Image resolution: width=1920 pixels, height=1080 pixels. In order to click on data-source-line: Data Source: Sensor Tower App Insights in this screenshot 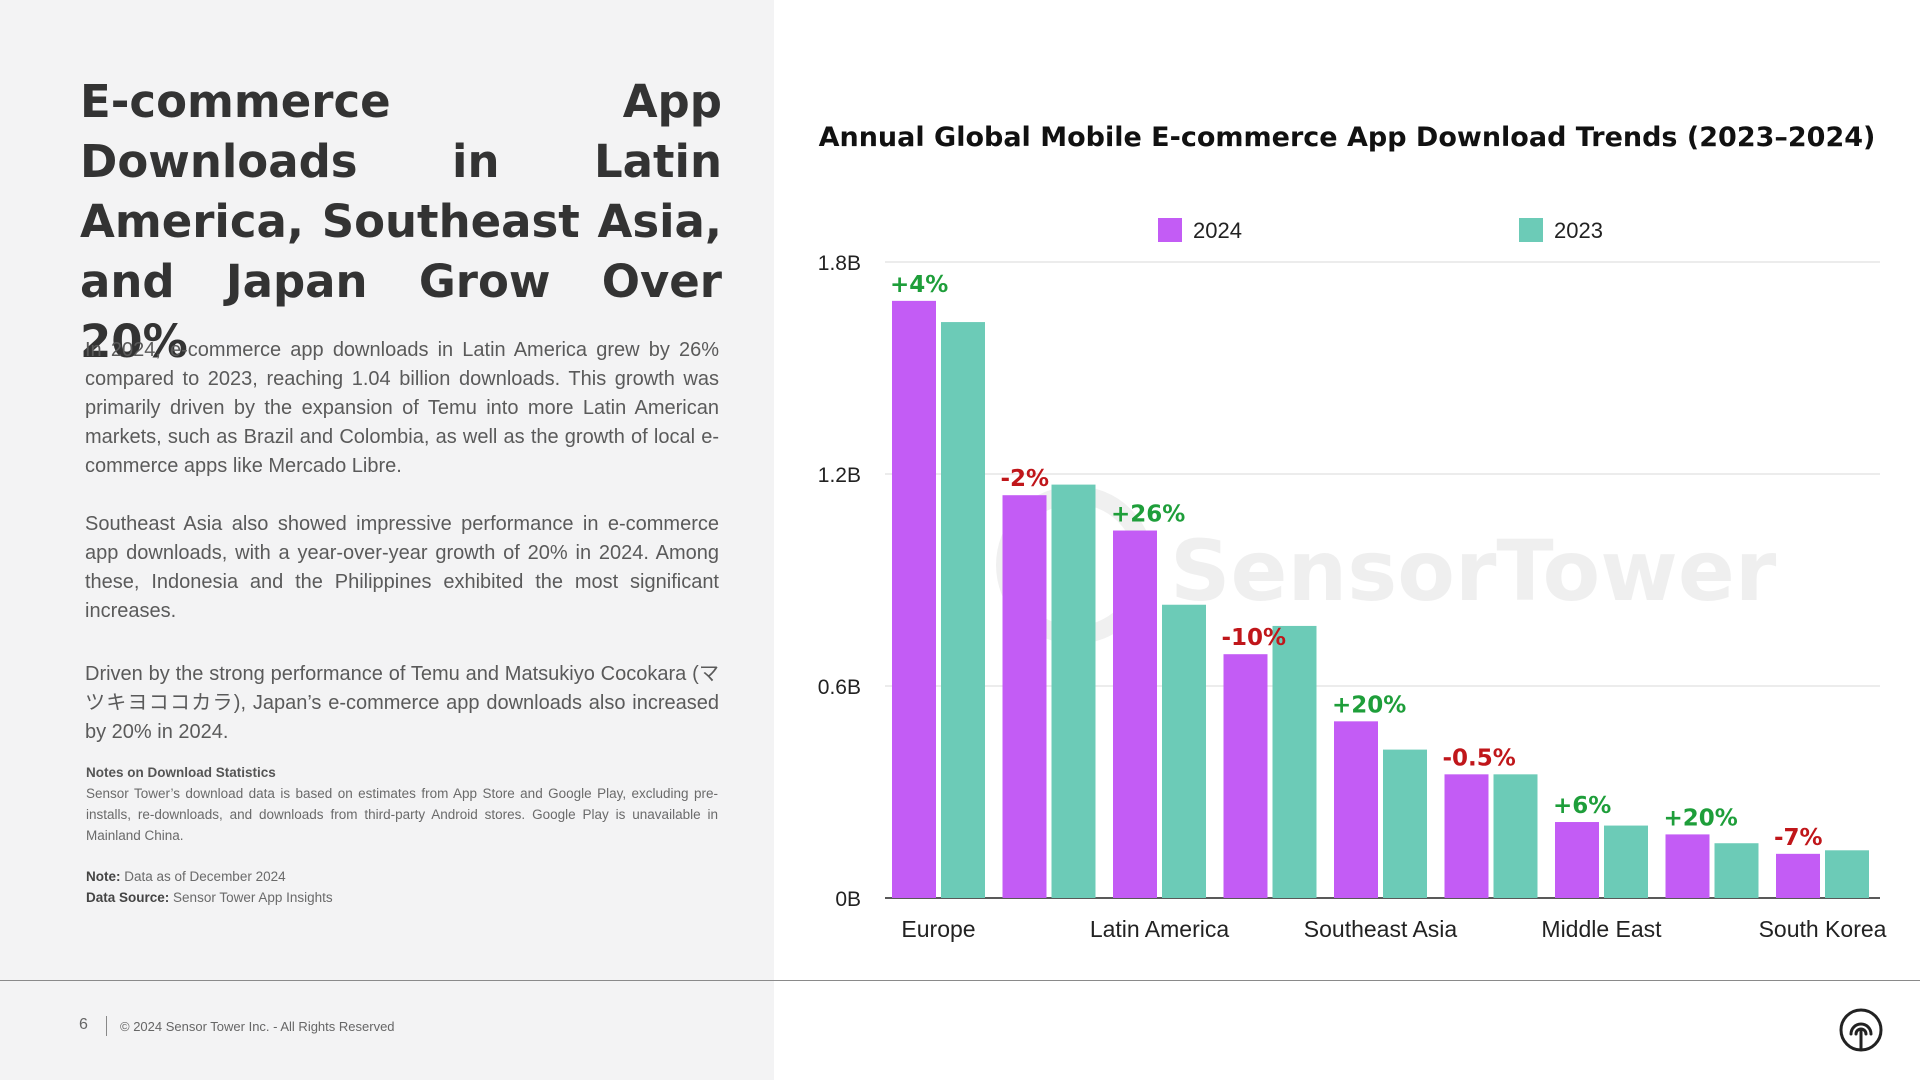, I will do `click(402, 897)`.